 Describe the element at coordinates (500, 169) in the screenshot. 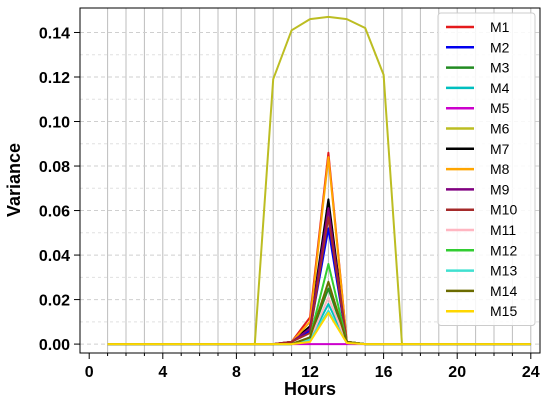

I see `legend-label: M8` at that location.